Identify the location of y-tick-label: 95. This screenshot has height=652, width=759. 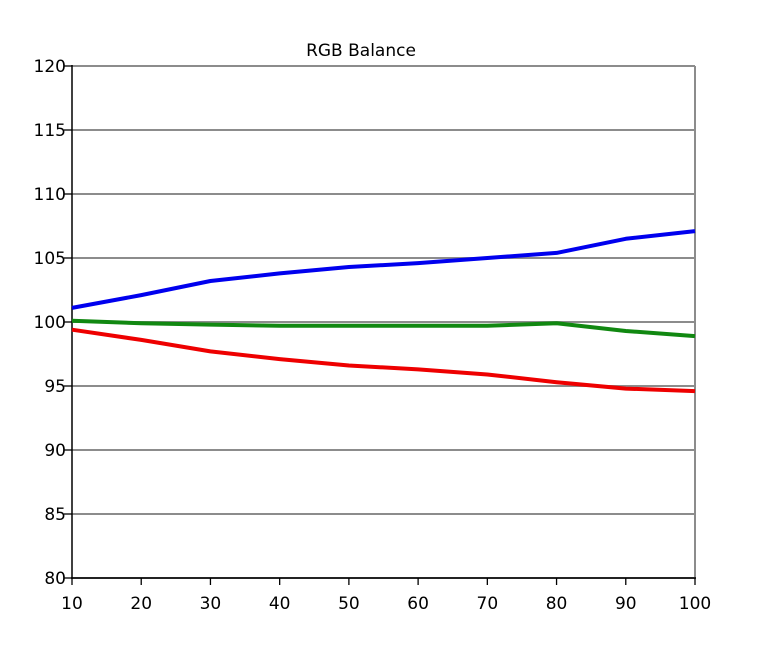
(55, 387).